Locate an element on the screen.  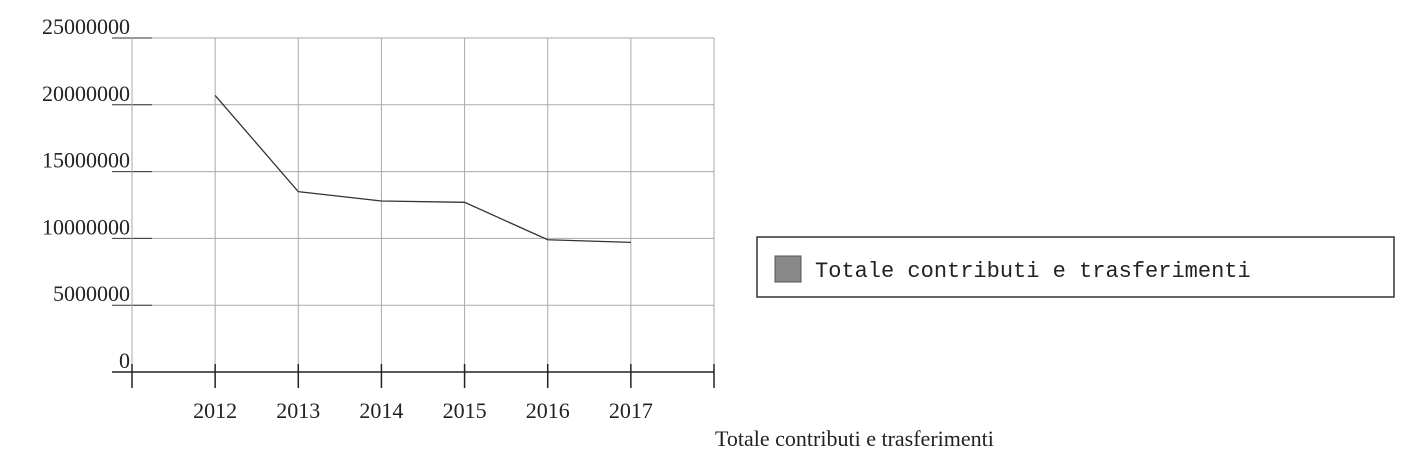
y-tick-label: 0 is located at coordinates (124, 360).